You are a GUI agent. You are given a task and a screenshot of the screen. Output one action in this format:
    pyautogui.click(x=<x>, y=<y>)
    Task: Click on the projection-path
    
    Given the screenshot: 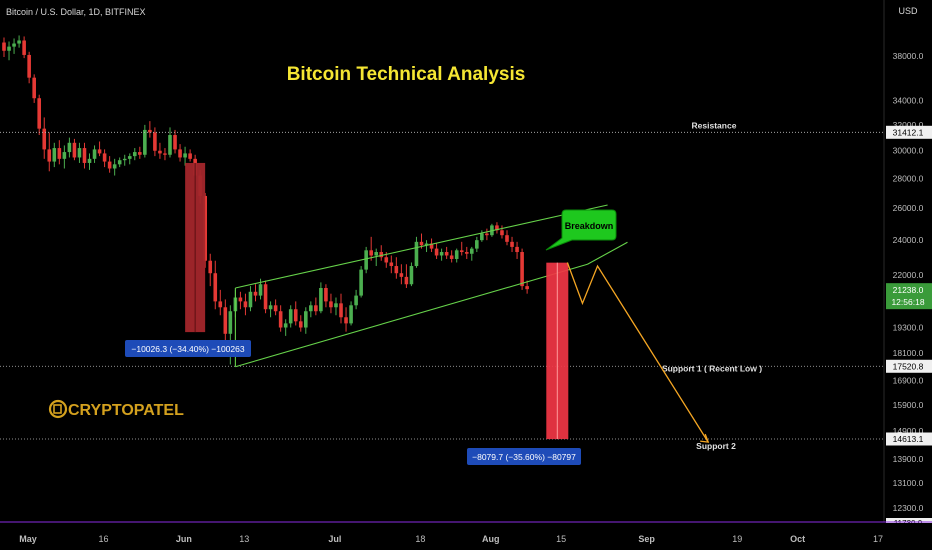 What is the action you would take?
    pyautogui.click(x=638, y=352)
    